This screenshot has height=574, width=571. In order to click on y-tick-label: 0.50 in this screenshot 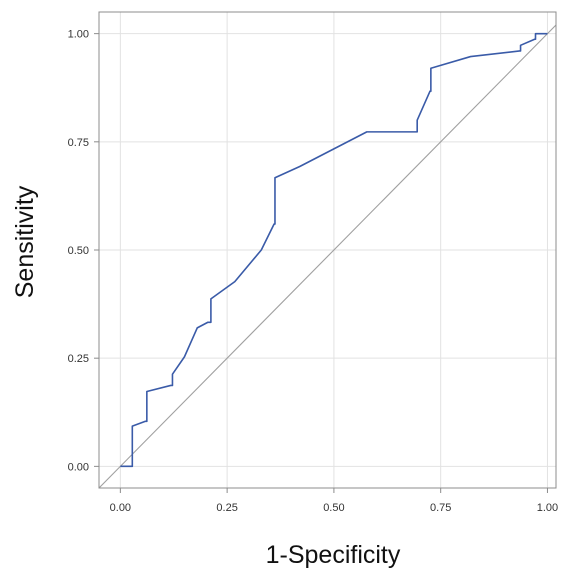, I will do `click(78, 251)`.